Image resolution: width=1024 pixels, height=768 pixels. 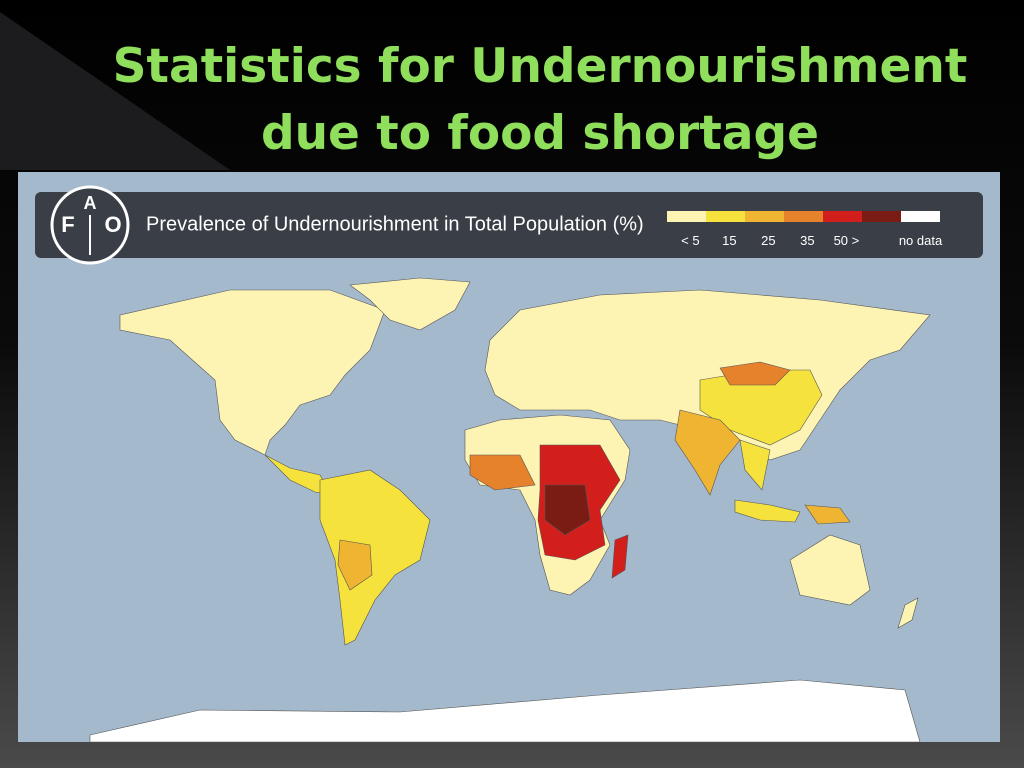 I want to click on indonesia, so click(x=767, y=511).